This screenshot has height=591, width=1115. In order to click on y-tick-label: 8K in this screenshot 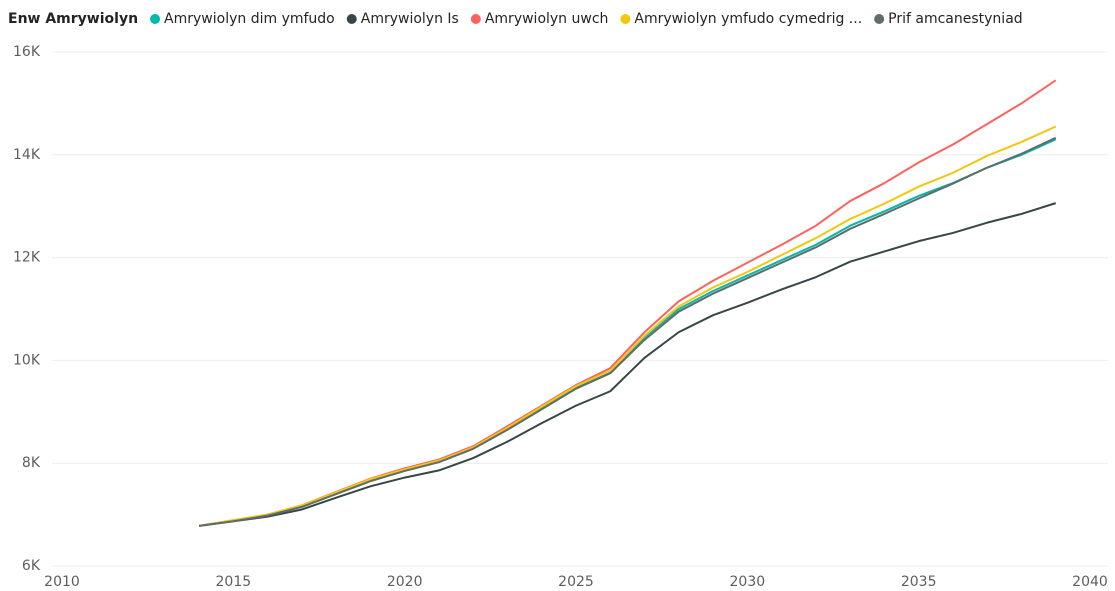, I will do `click(31, 463)`.